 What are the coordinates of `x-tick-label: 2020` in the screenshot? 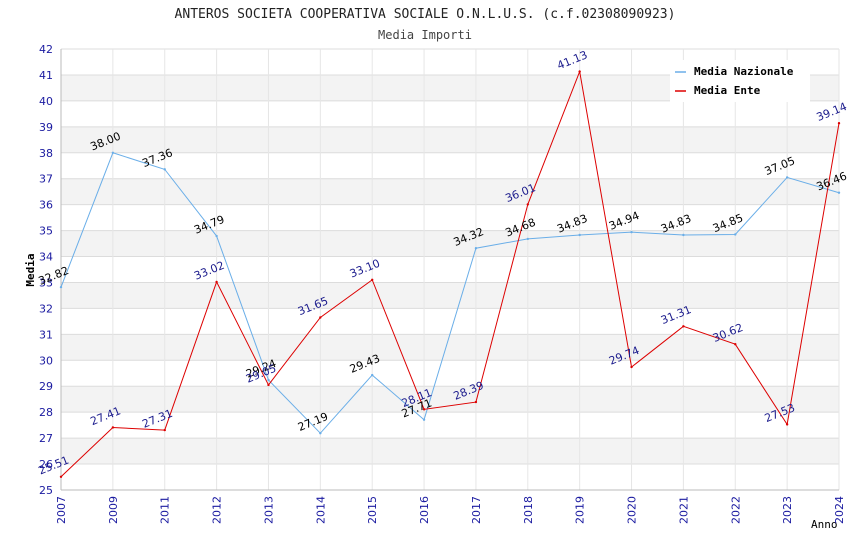 It's located at (632, 510).